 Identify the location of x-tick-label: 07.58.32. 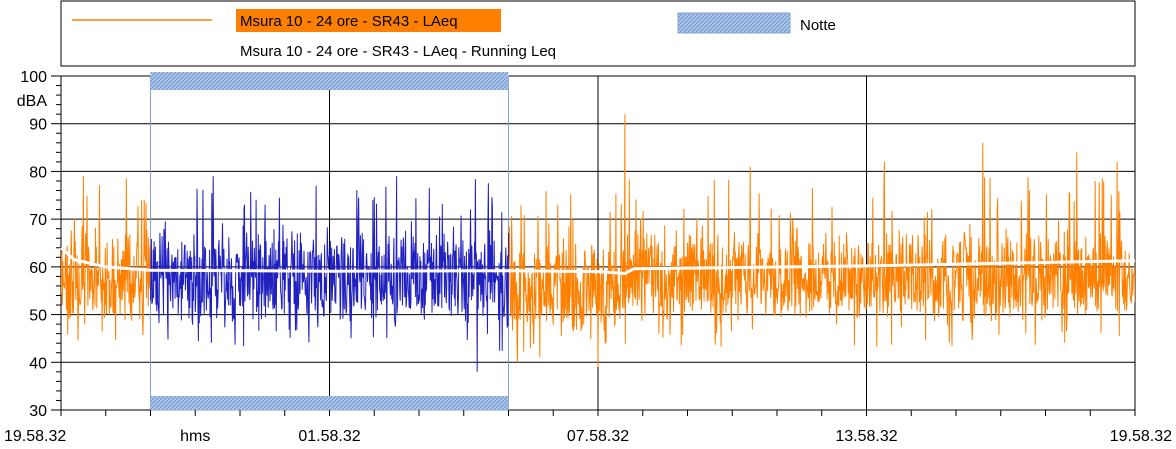
(598, 436).